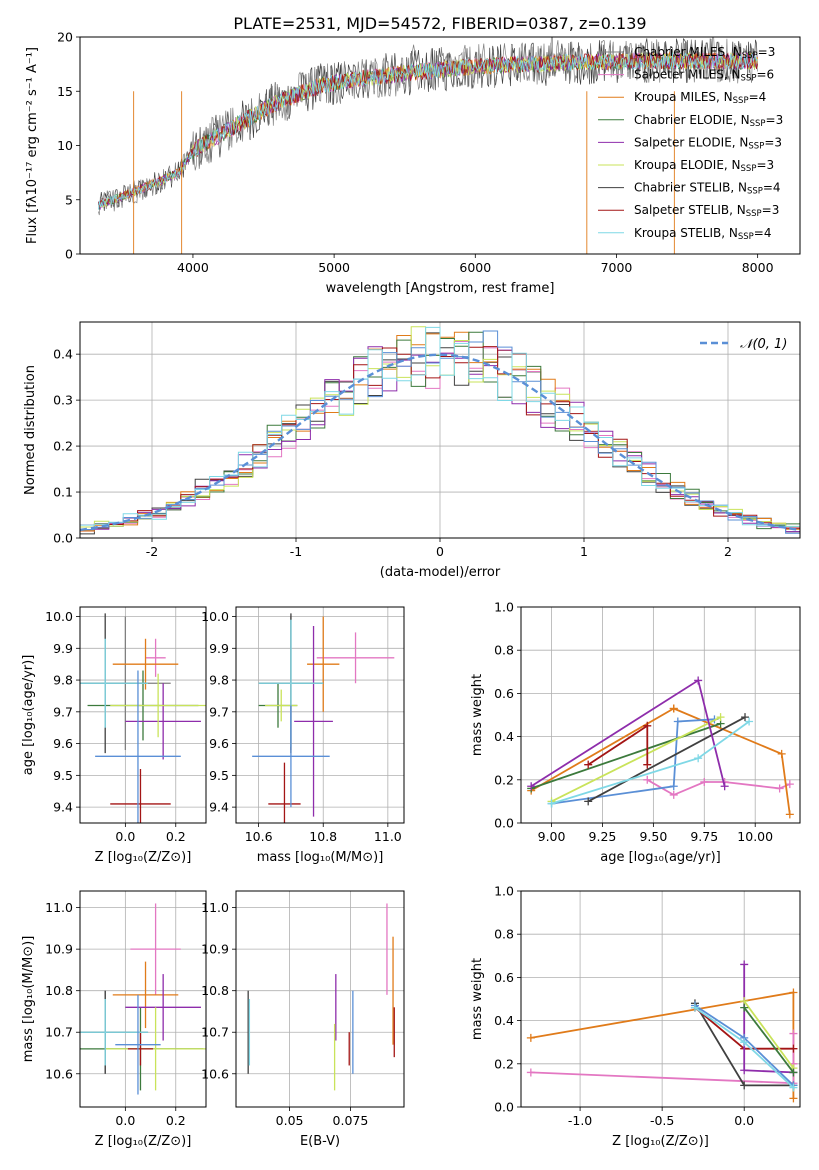  What do you see at coordinates (504, 1107) in the screenshot?
I see `y-tick-label: 0.0` at bounding box center [504, 1107].